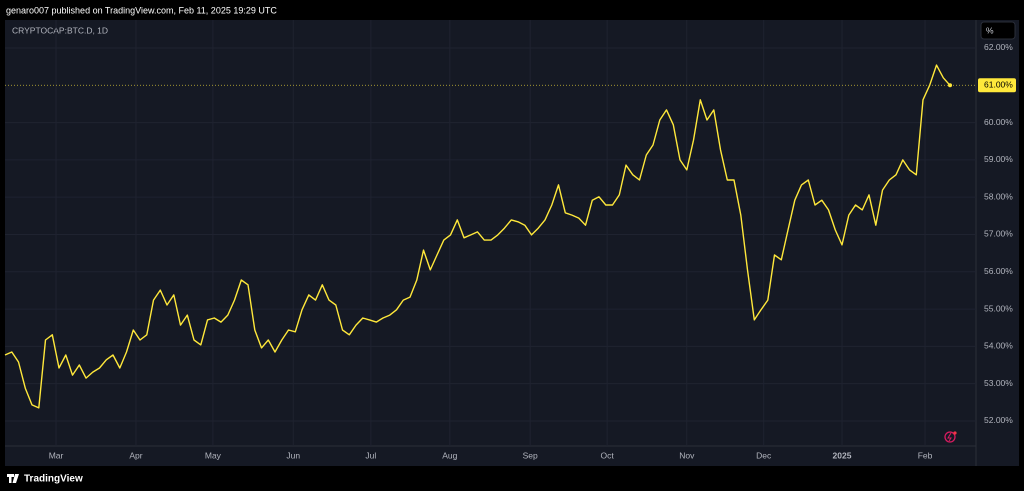 Image resolution: width=1024 pixels, height=491 pixels. Describe the element at coordinates (13, 478) in the screenshot. I see `tradingview-logo` at that location.